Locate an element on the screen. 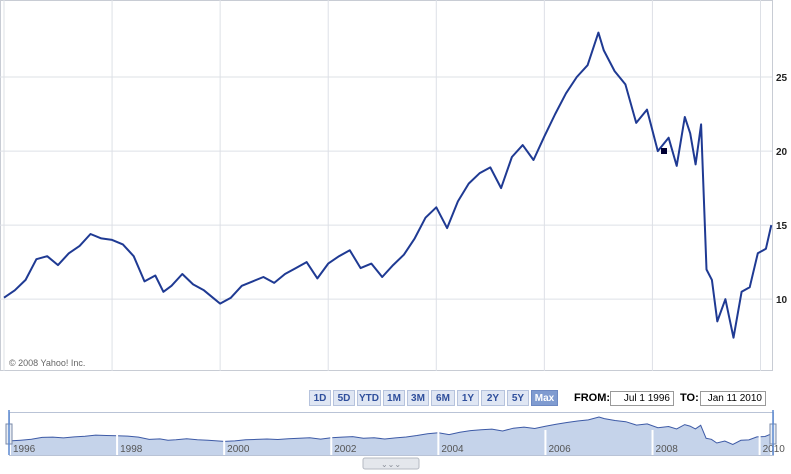  navigator-year-label: 2004 is located at coordinates (452, 449).